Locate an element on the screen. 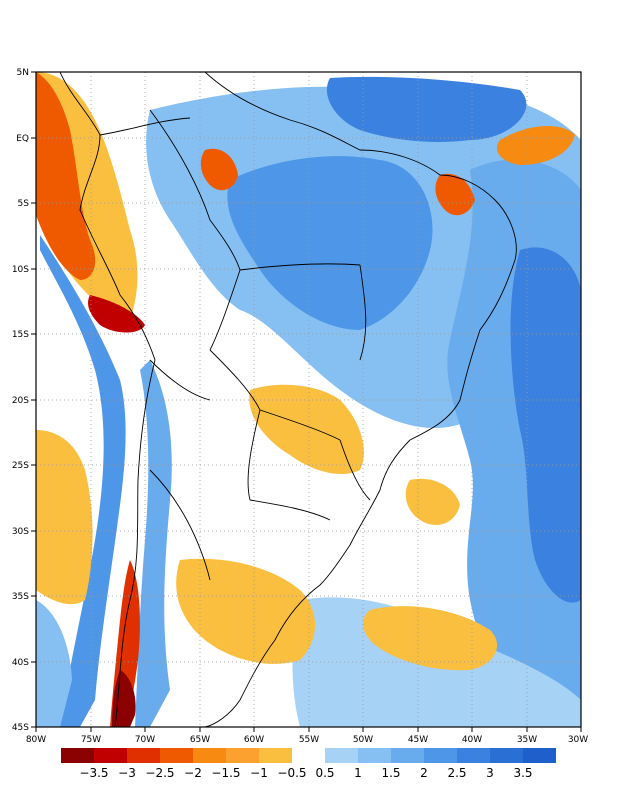  red-region-peru is located at coordinates (116, 314).